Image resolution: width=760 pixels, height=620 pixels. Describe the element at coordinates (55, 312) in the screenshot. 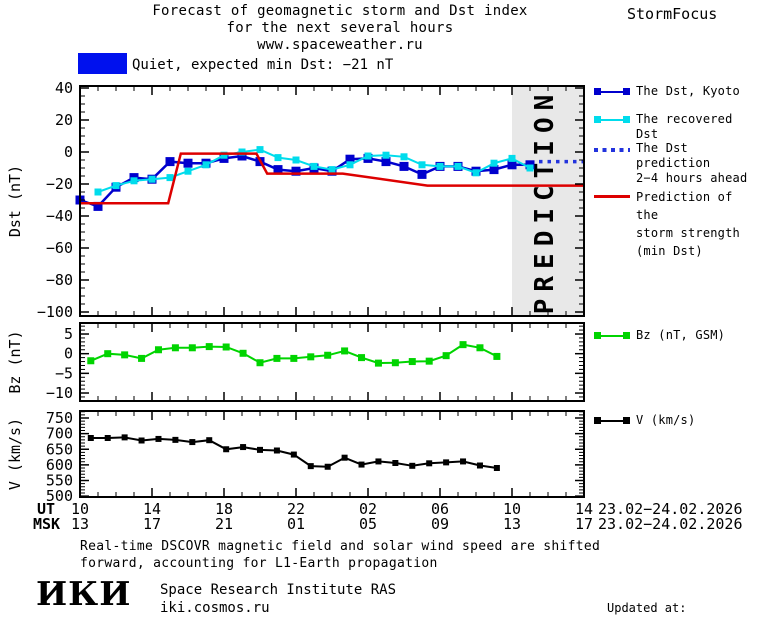

I see `y-tick-label: −100` at that location.